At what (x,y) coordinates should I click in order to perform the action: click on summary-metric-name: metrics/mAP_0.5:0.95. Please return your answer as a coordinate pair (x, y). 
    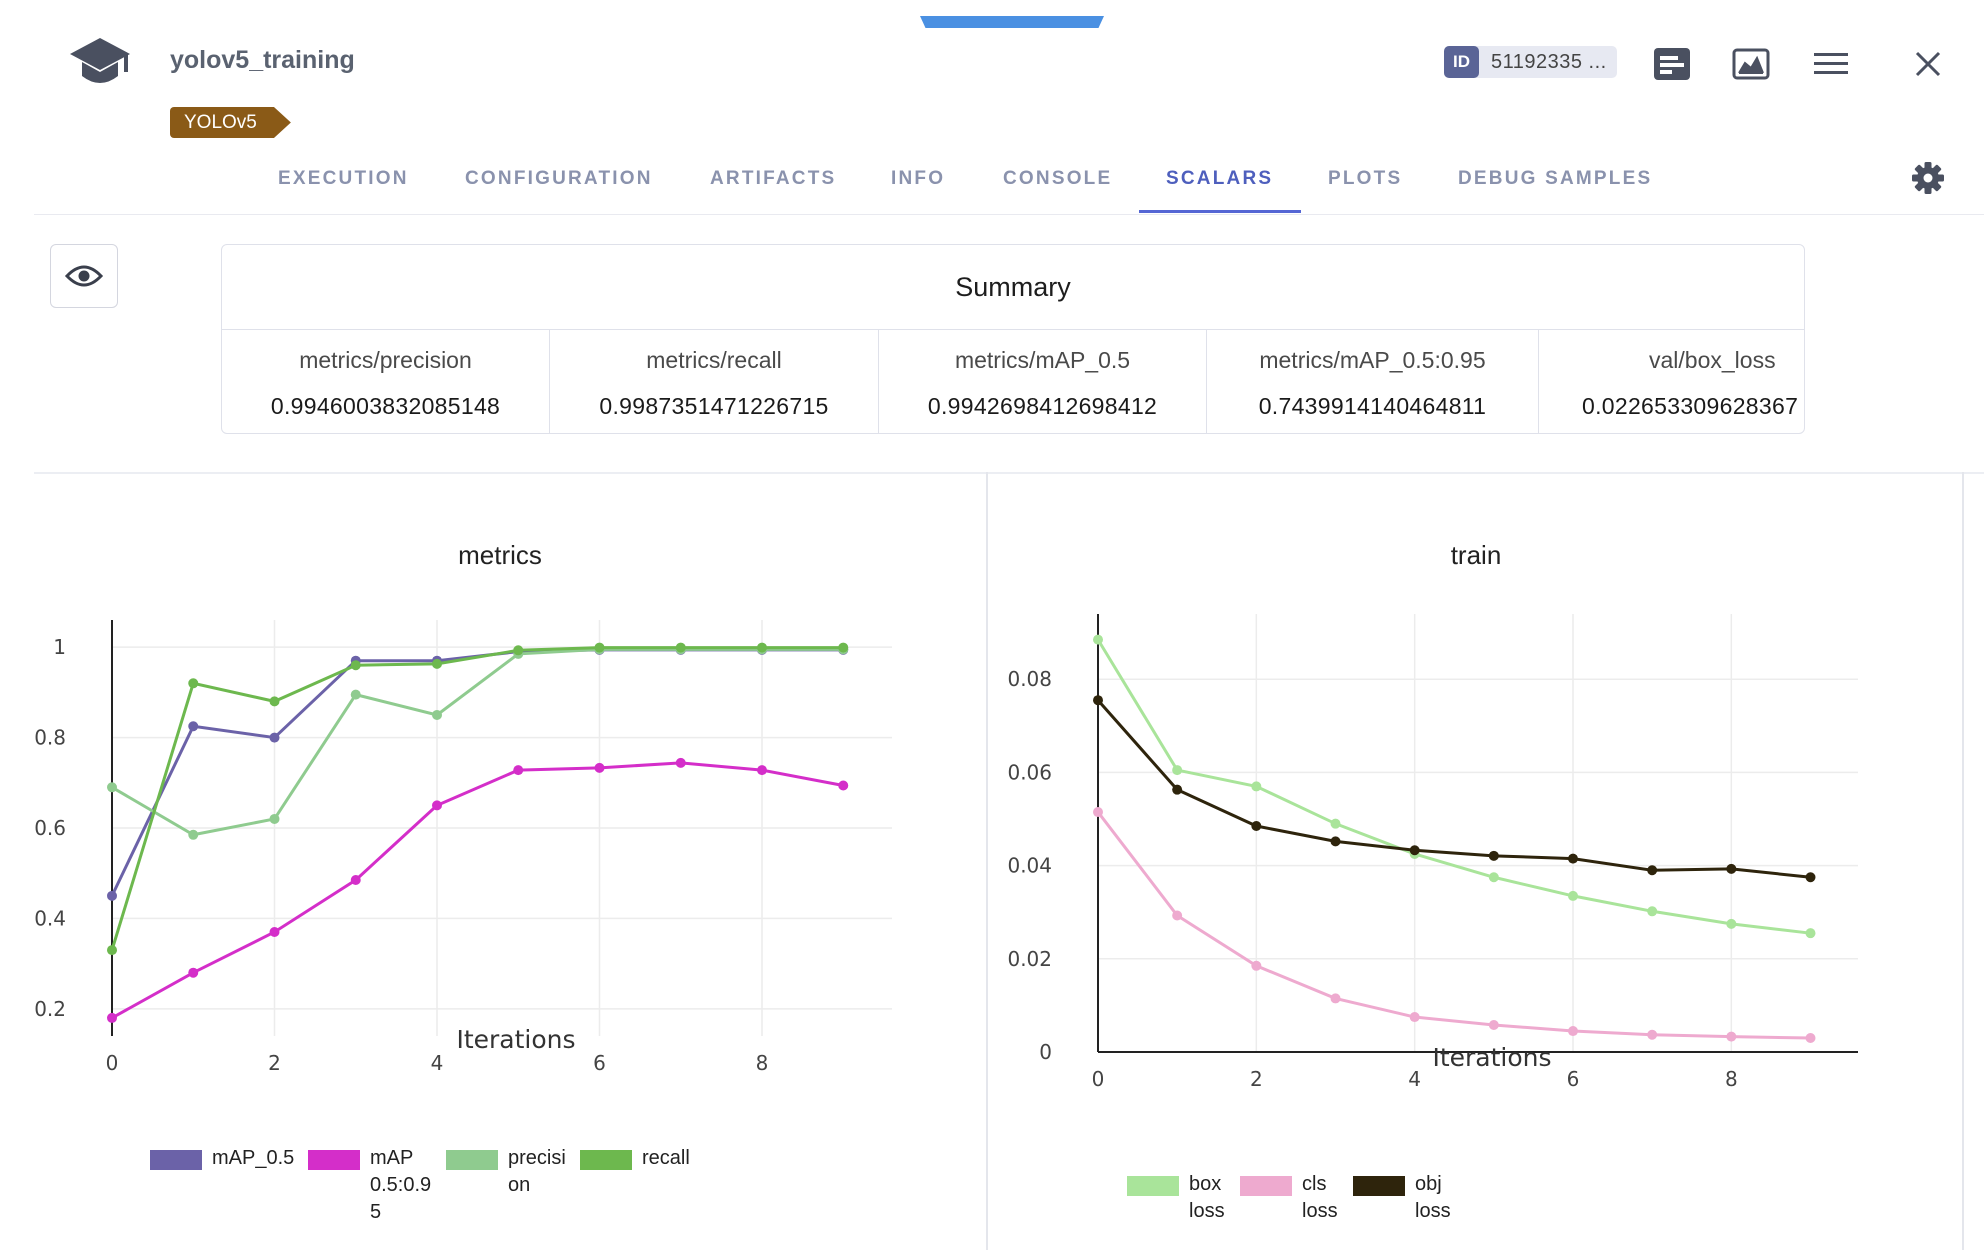
    Looking at the image, I should click on (1372, 360).